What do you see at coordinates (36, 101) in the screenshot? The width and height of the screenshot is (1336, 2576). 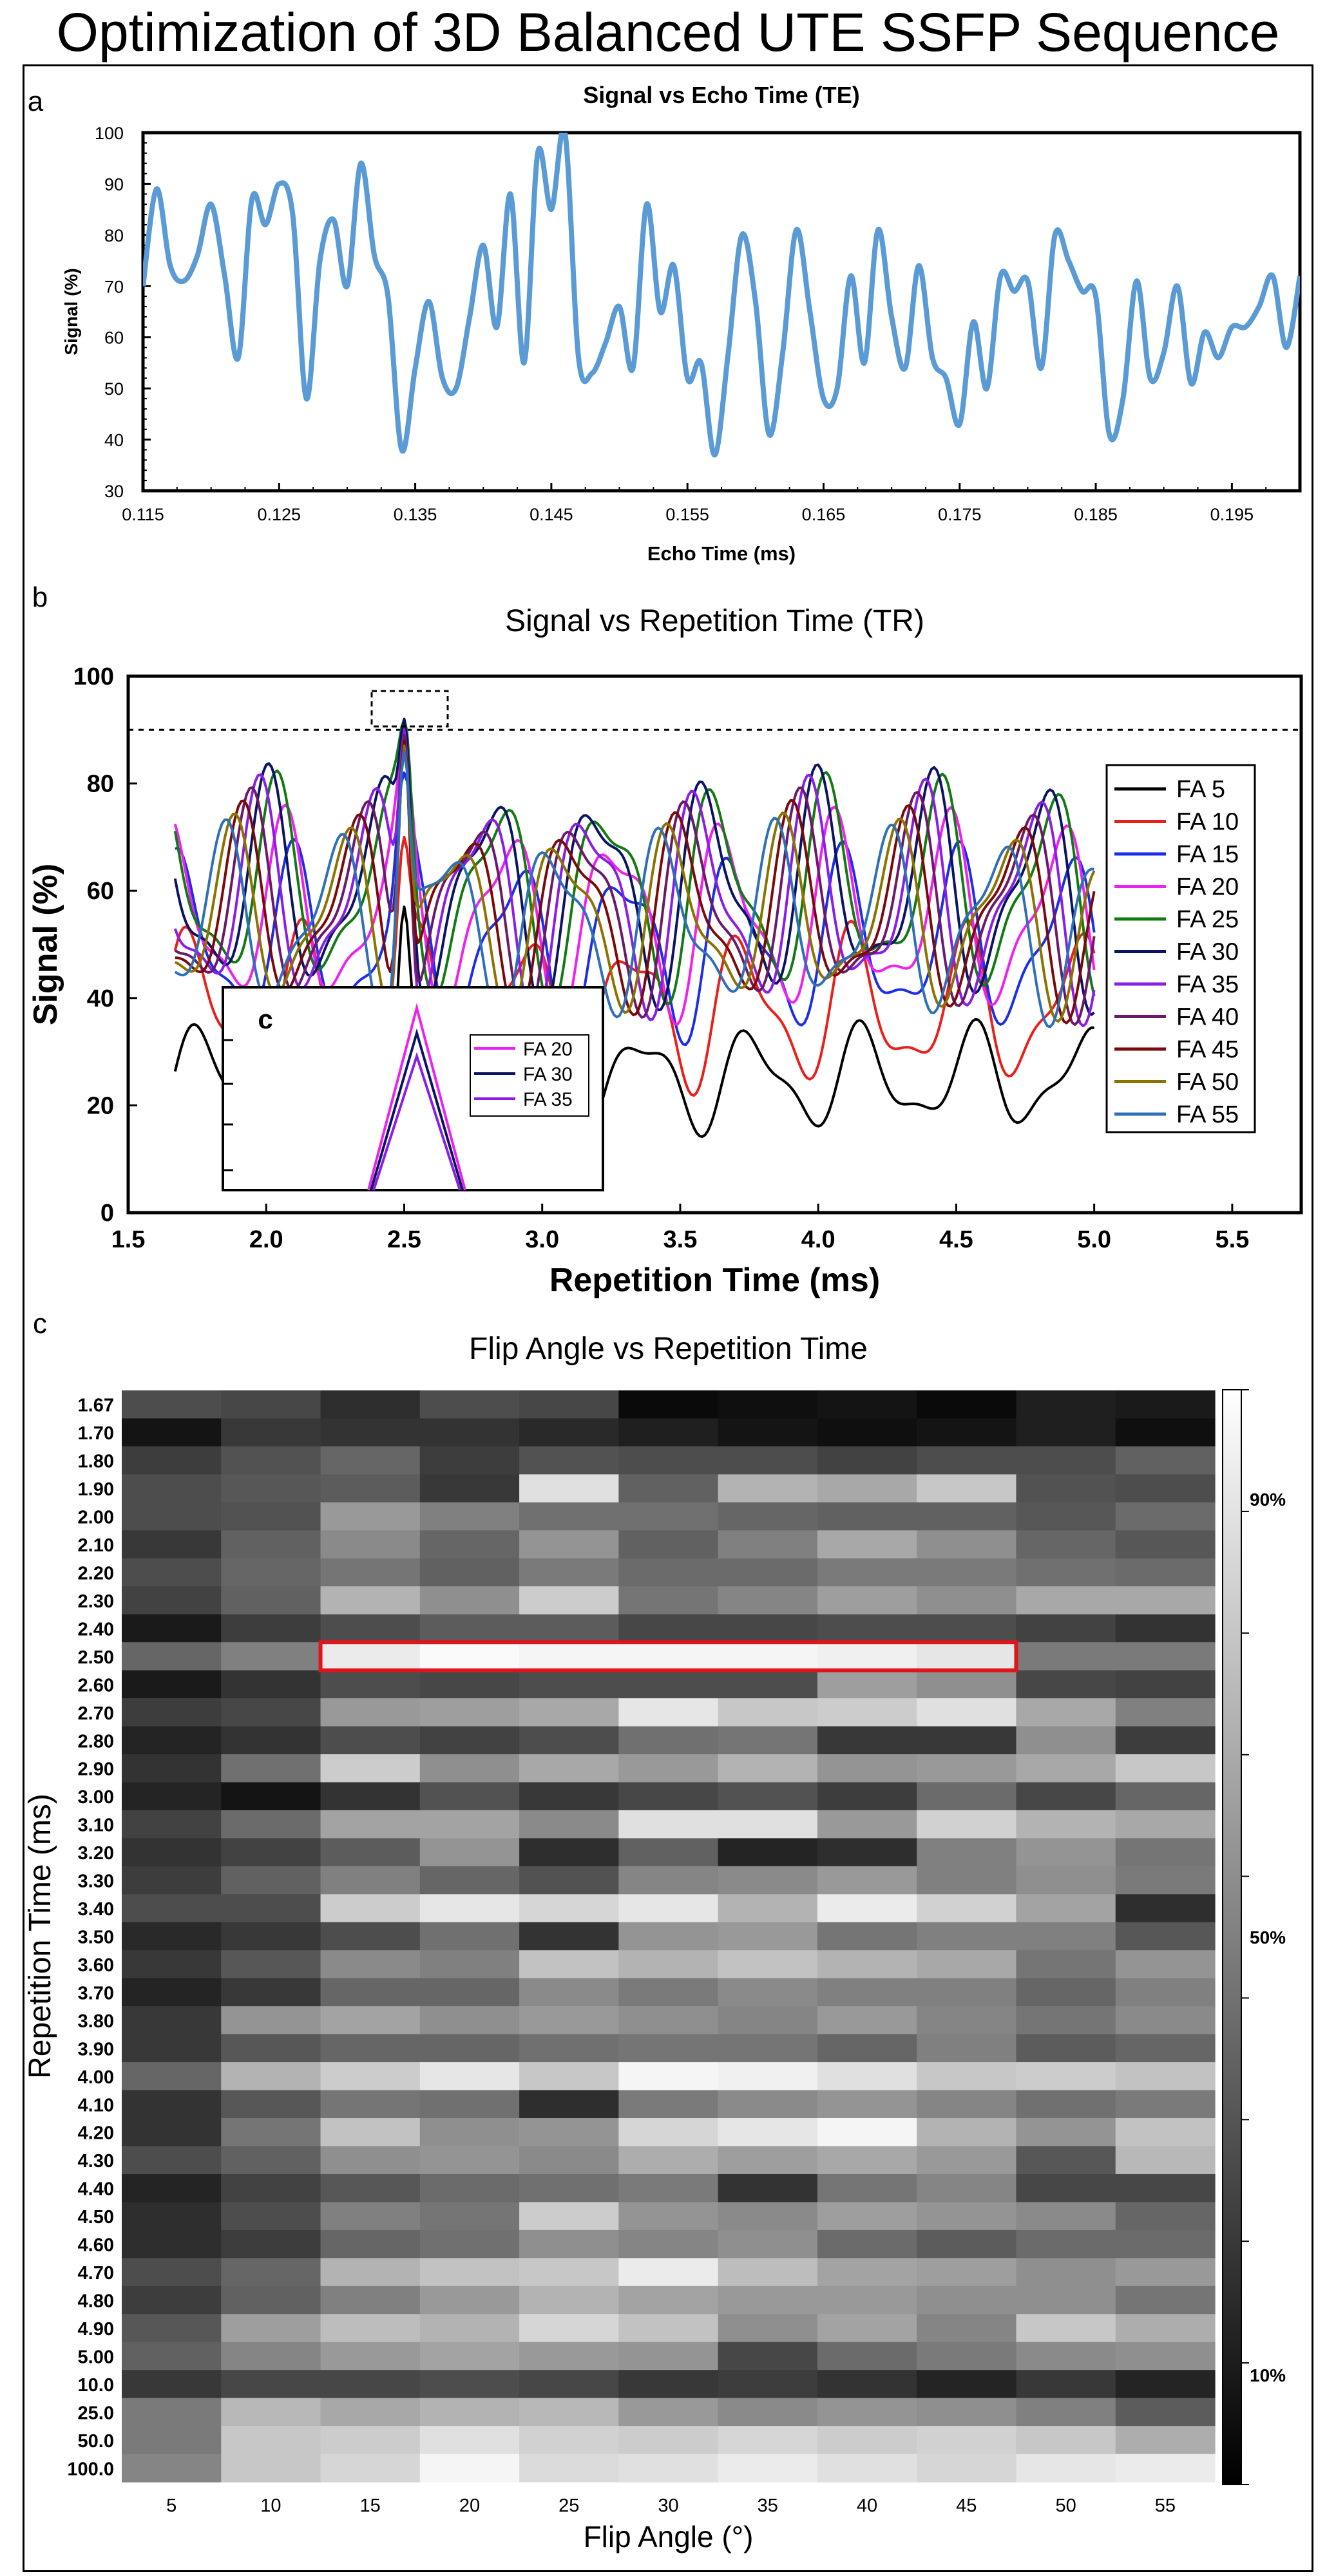 I see `panel-a-label: a` at bounding box center [36, 101].